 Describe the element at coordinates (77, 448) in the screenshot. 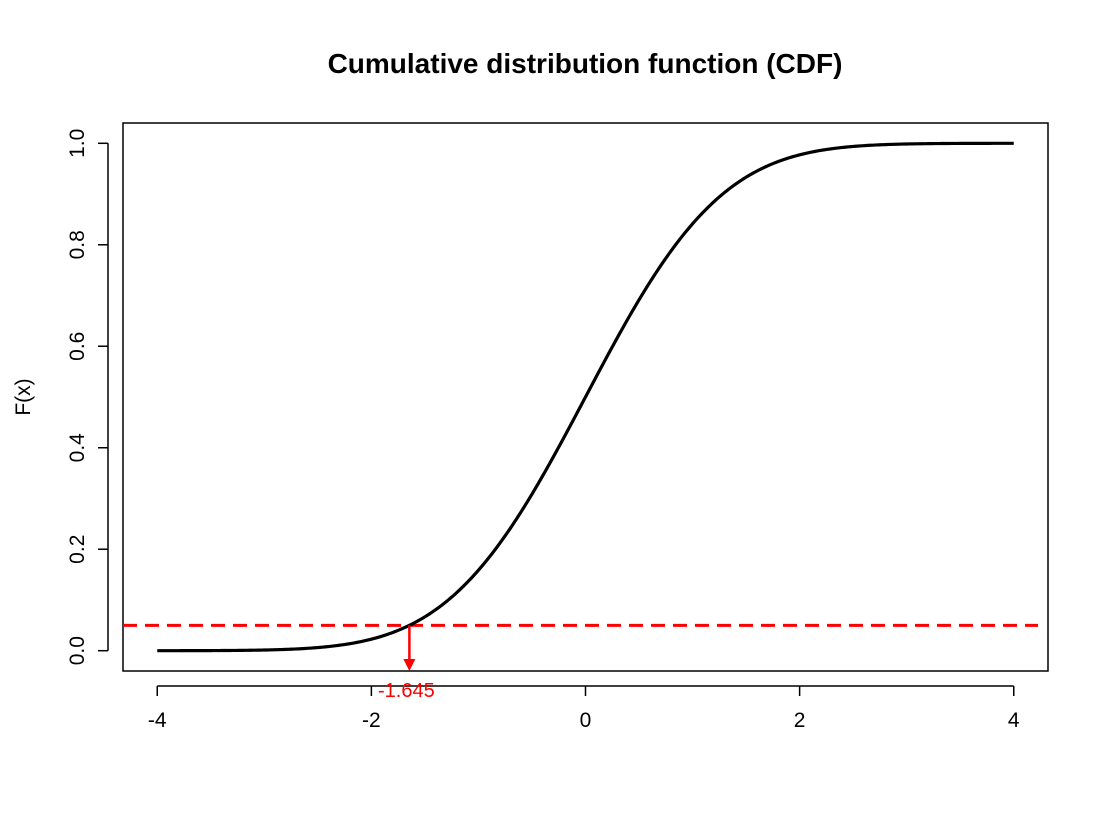

I see `y-tick-label: 0.4` at that location.